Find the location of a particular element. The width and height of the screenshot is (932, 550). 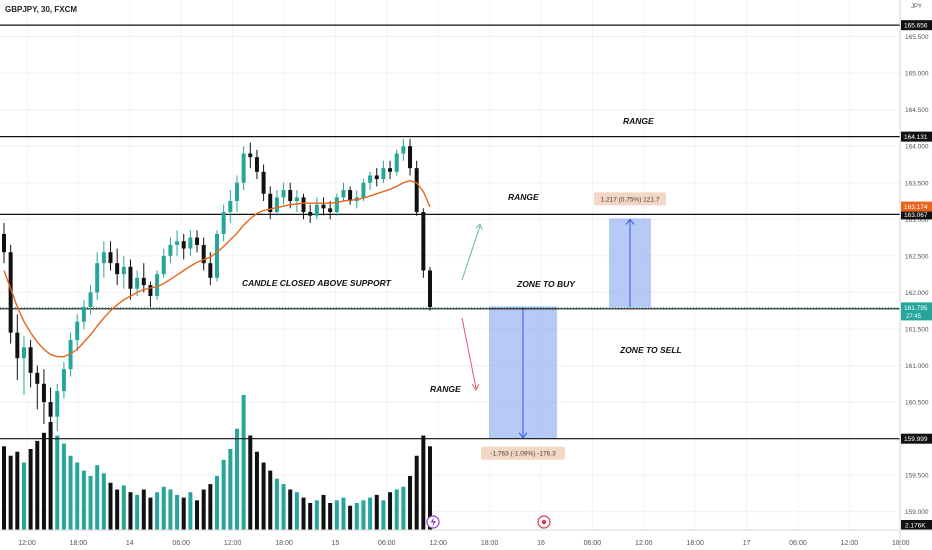

price-badge-label: 161.795 is located at coordinates (916, 308).